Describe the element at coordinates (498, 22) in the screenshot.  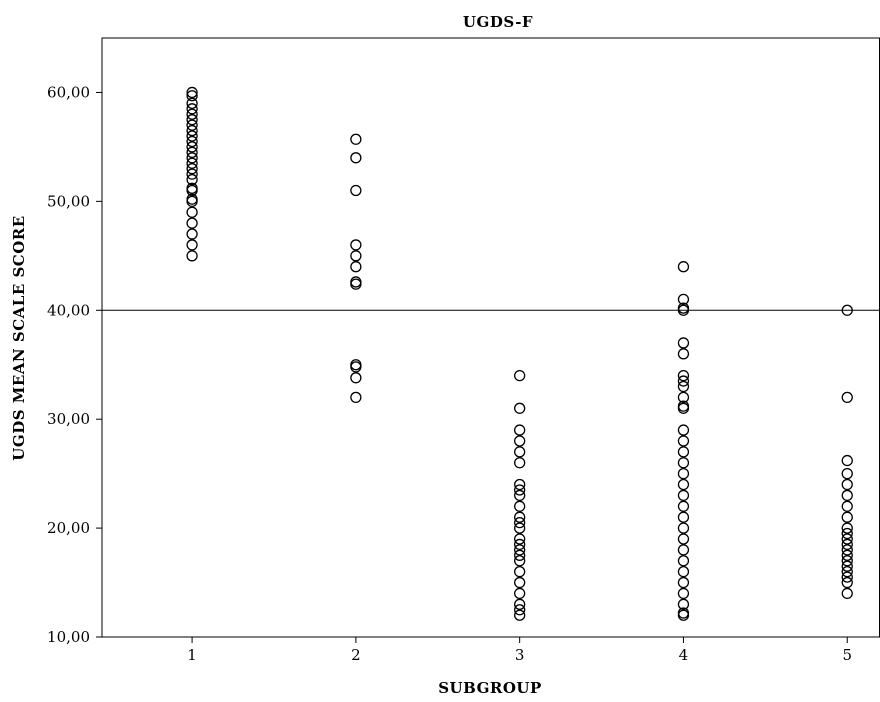
I see `chart-title: UGDS-F` at that location.